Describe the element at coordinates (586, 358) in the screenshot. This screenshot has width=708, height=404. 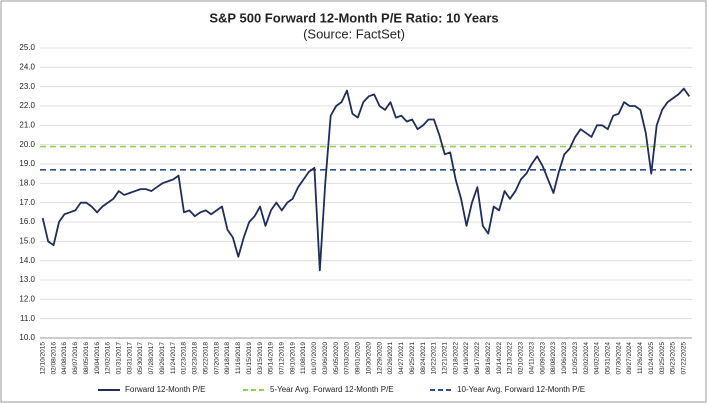
I see `x-tick-label: 02/02/2024` at that location.